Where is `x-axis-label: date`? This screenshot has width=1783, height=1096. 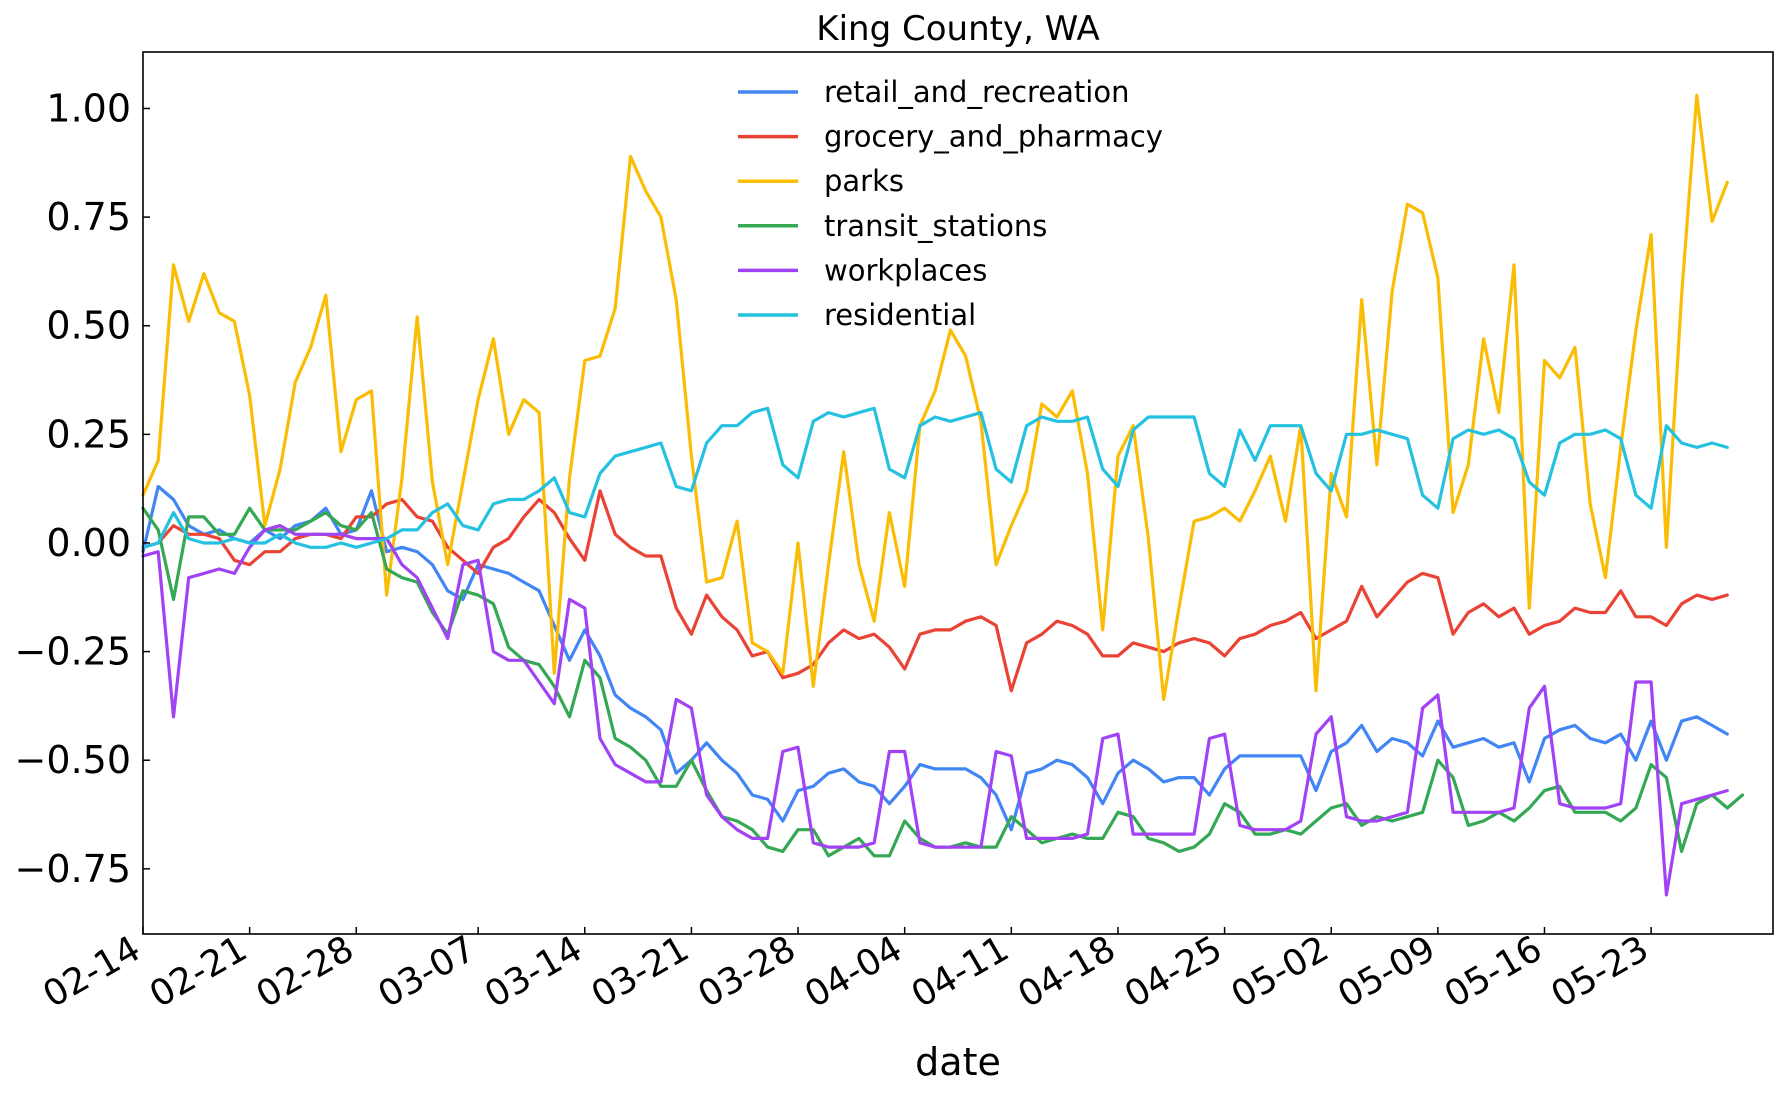
x-axis-label: date is located at coordinates (958, 1062).